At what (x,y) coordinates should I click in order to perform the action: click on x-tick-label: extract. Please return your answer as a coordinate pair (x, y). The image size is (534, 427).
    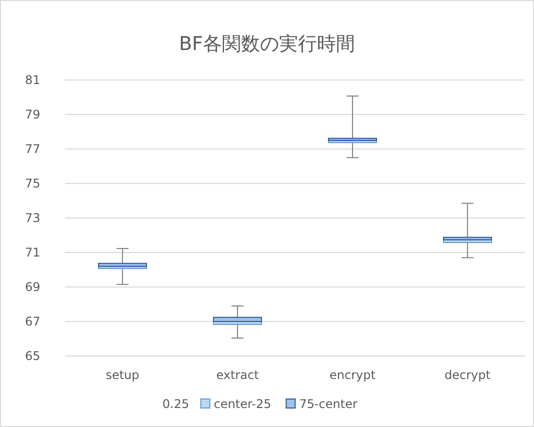
    Looking at the image, I should click on (238, 375).